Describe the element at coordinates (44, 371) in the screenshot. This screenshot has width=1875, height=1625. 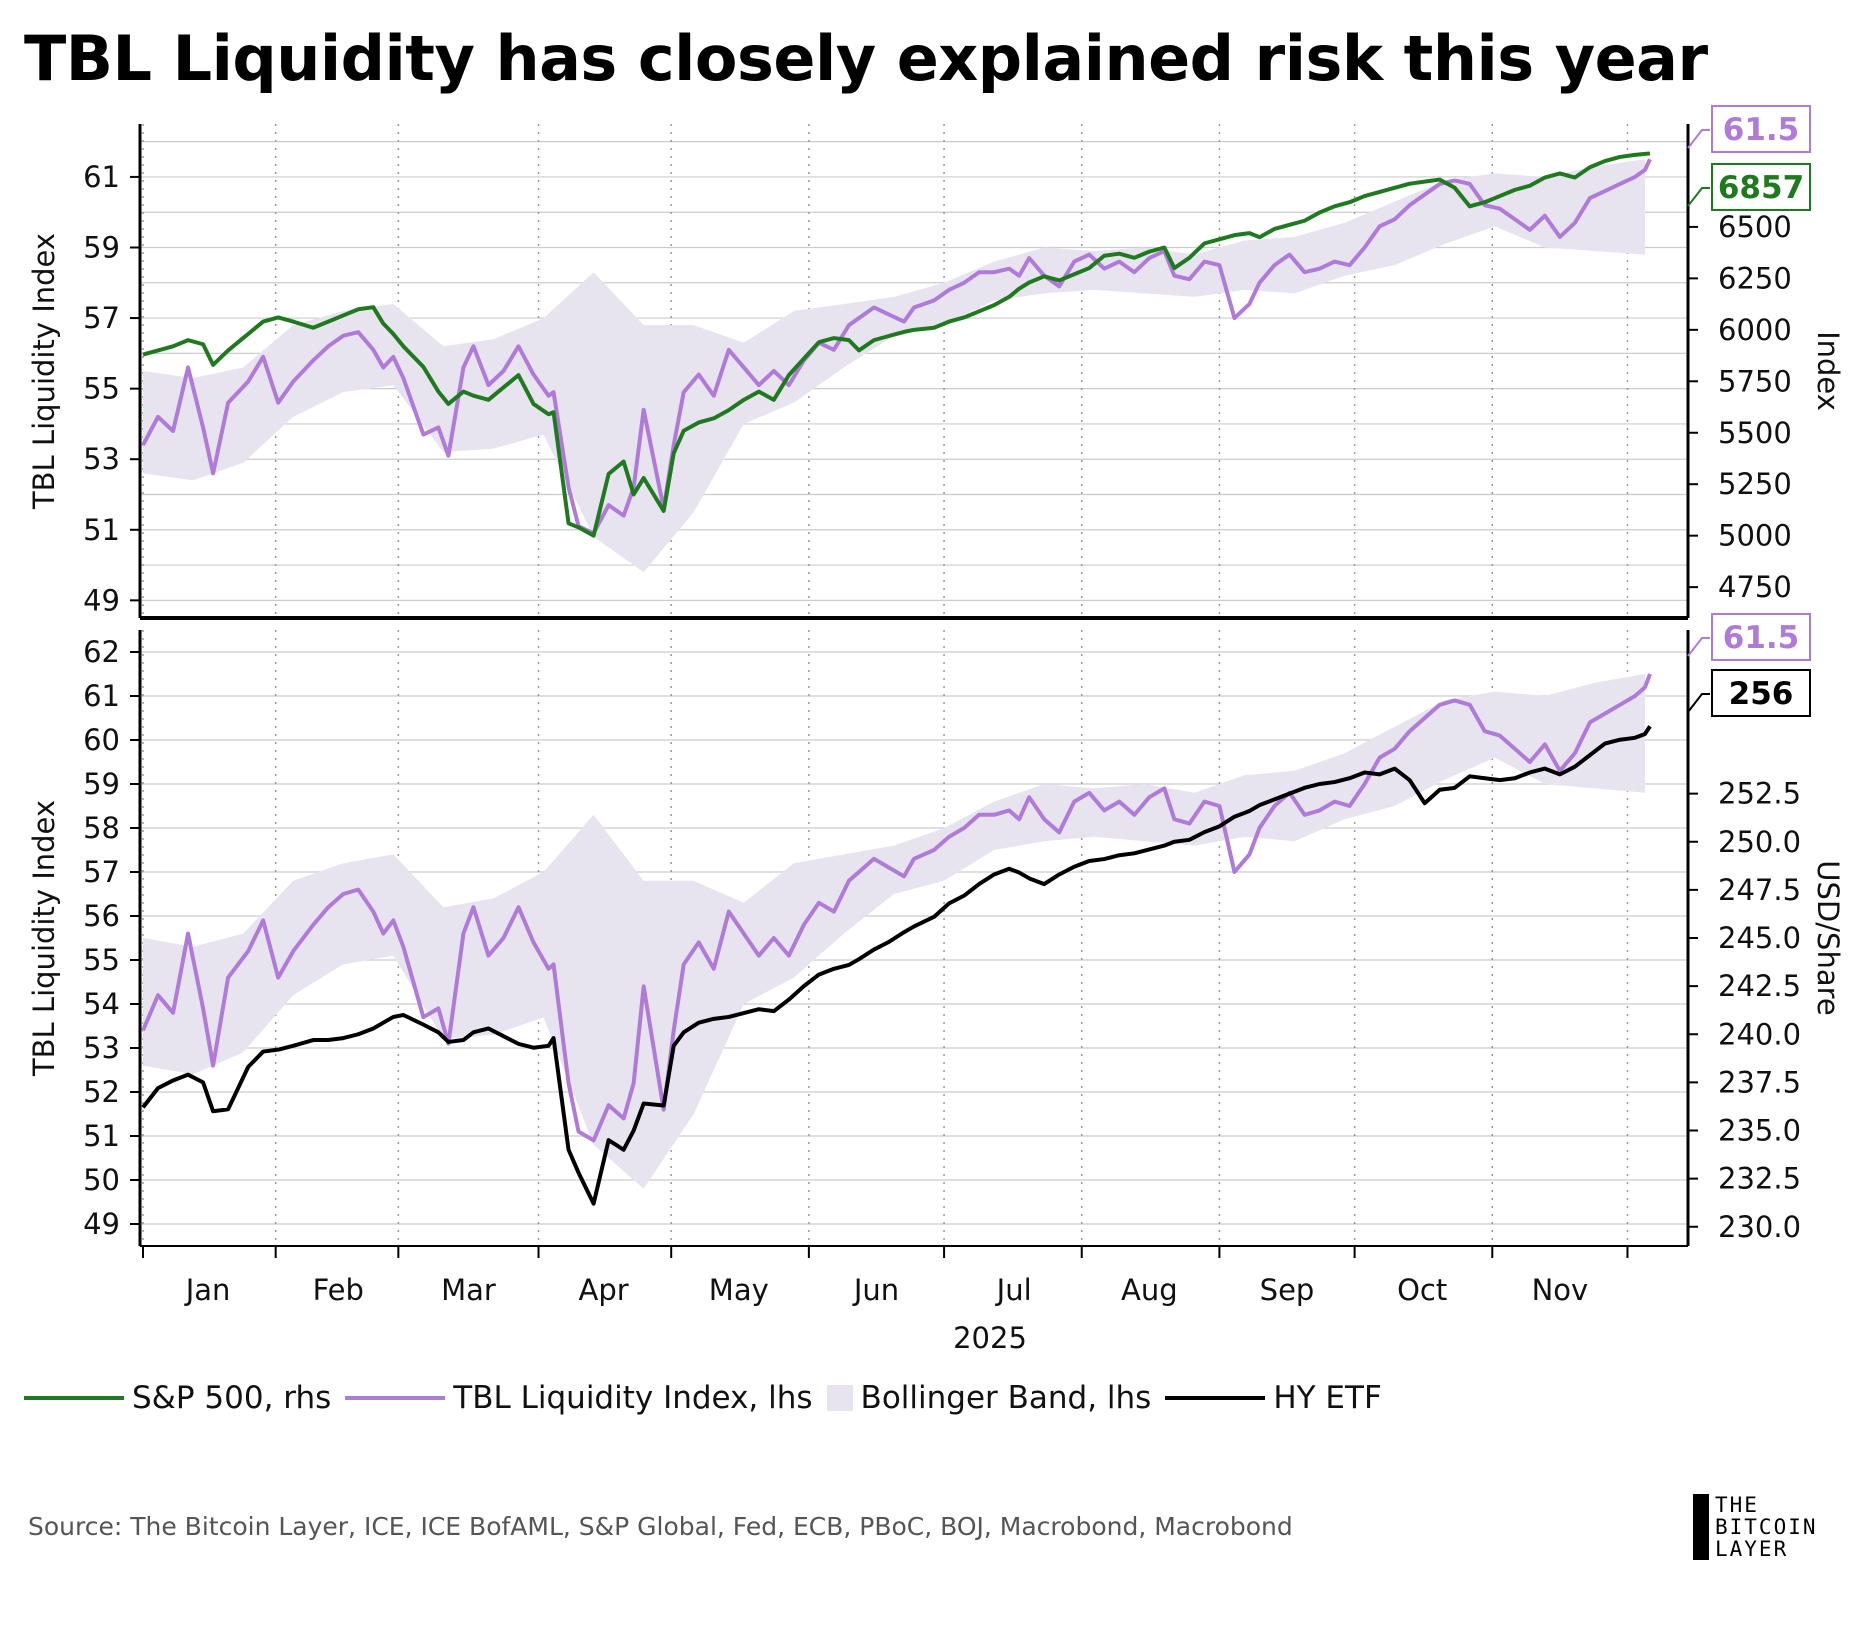
I see `top-left-axis-title: TBL Liquidity Index` at that location.